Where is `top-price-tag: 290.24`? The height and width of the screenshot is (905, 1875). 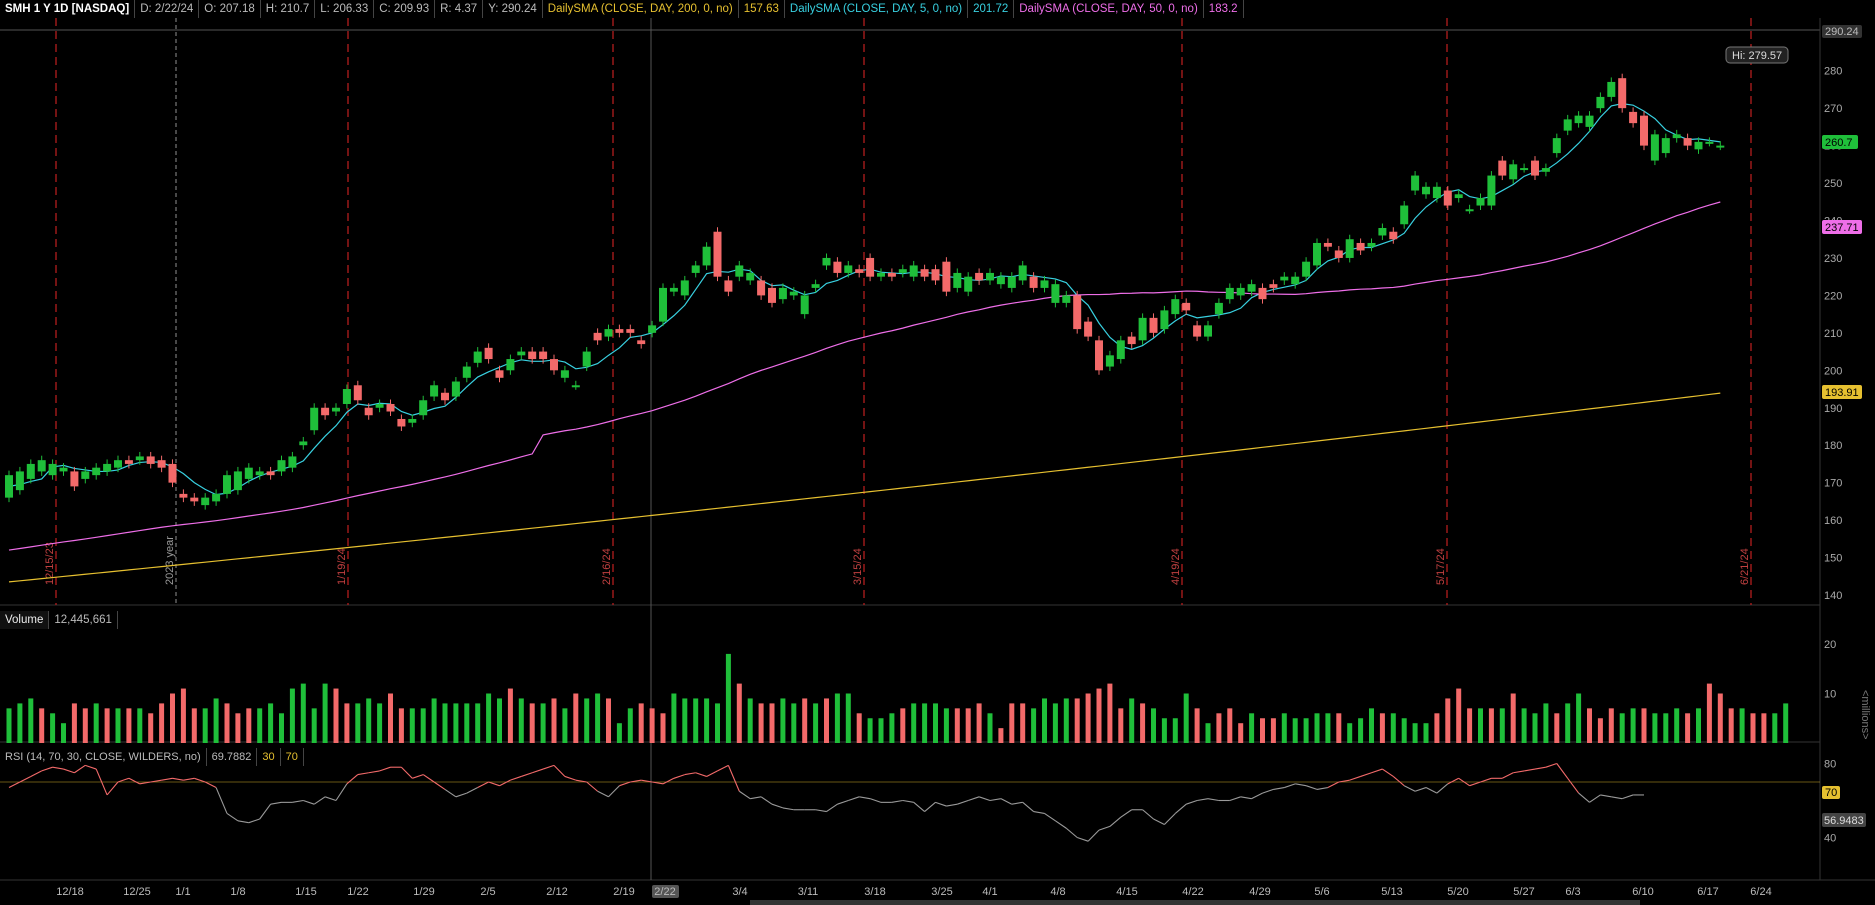 top-price-tag: 290.24 is located at coordinates (1842, 31).